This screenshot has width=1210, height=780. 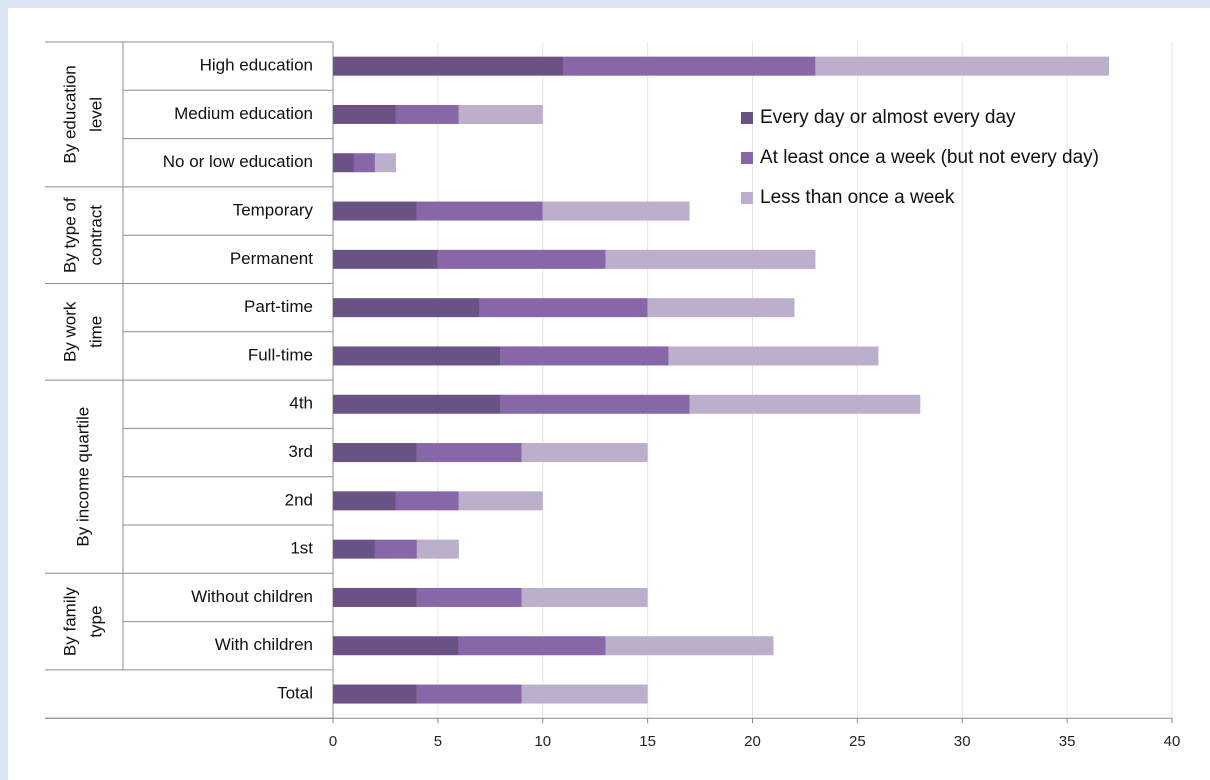 What do you see at coordinates (962, 741) in the screenshot?
I see `x-tick-label: 30` at bounding box center [962, 741].